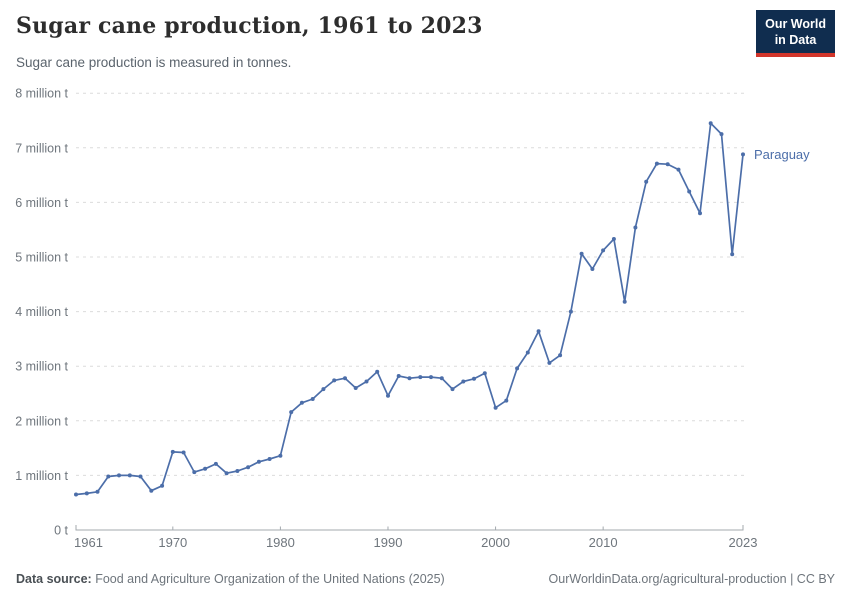 The width and height of the screenshot is (850, 600). What do you see at coordinates (795, 24) in the screenshot?
I see `owid-logo-line1: Our World` at bounding box center [795, 24].